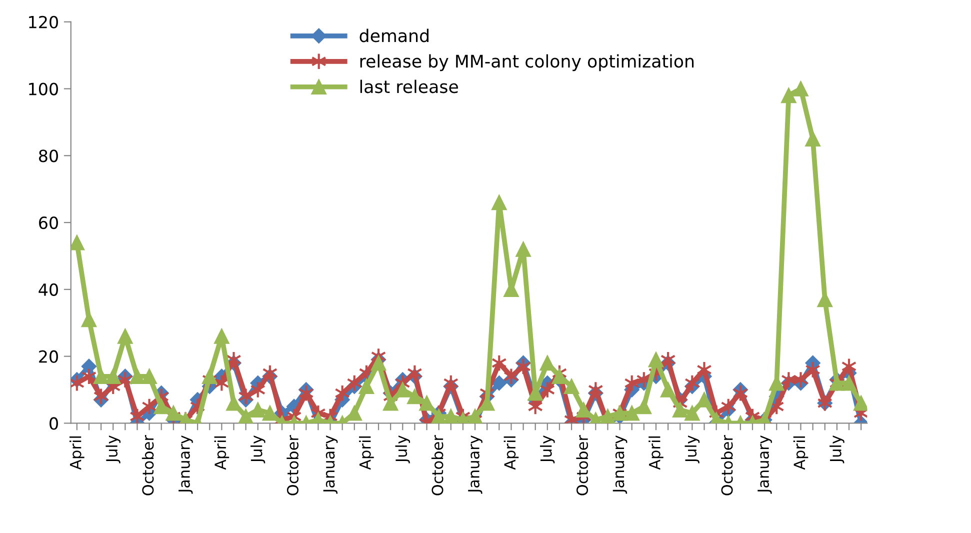 The height and width of the screenshot is (533, 971). Describe the element at coordinates (48, 223) in the screenshot. I see `y-tick-label: 60` at that location.